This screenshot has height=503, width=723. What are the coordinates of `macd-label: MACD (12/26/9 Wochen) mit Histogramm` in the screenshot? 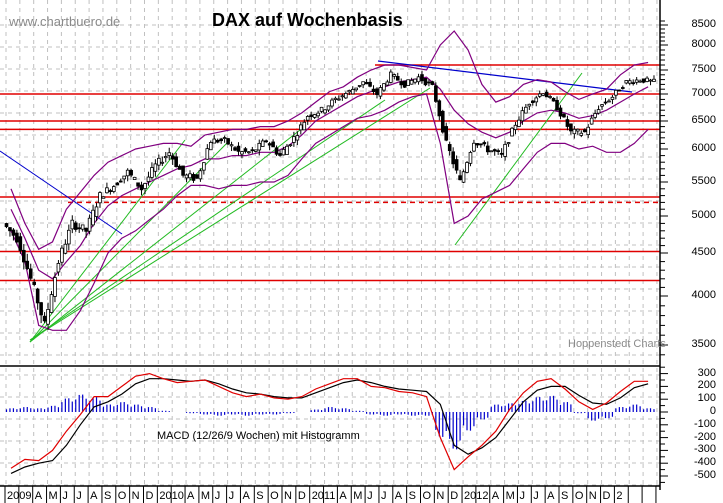 It's located at (258, 436).